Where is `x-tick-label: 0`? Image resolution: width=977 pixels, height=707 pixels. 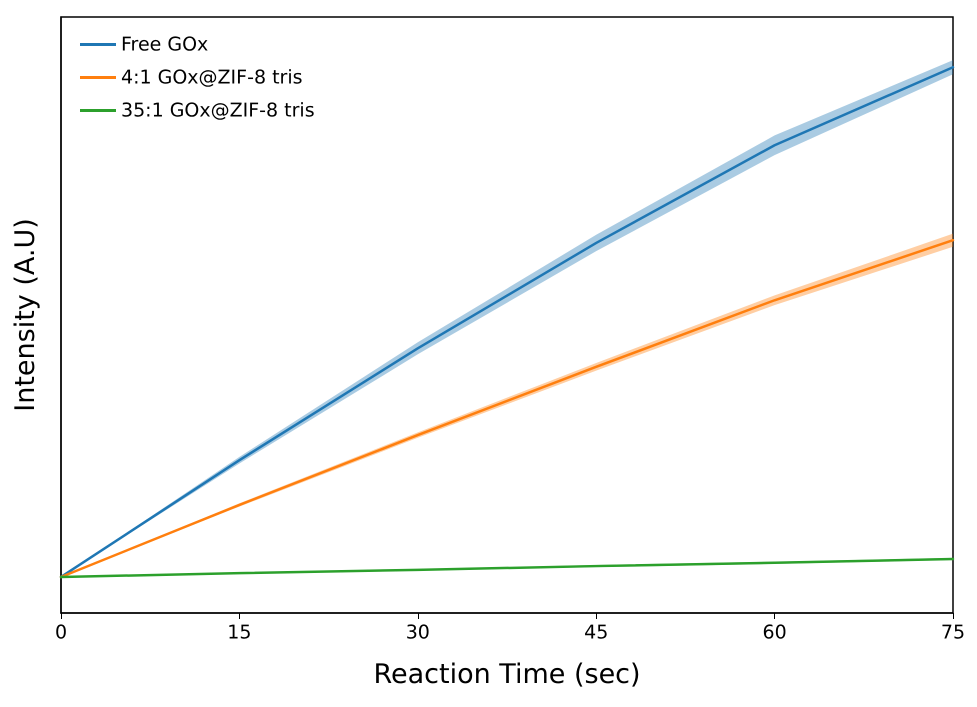 x-tick-label: 0 is located at coordinates (61, 633).